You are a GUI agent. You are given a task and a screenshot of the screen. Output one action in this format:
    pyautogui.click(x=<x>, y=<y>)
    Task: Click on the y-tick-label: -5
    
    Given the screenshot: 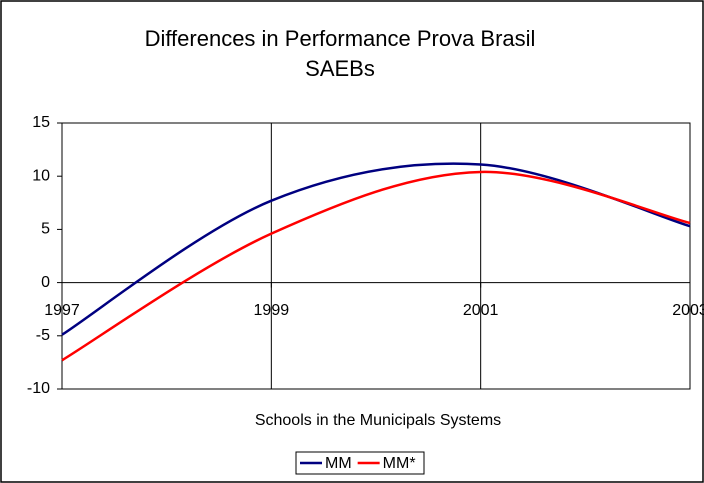 What is the action you would take?
    pyautogui.click(x=43, y=335)
    